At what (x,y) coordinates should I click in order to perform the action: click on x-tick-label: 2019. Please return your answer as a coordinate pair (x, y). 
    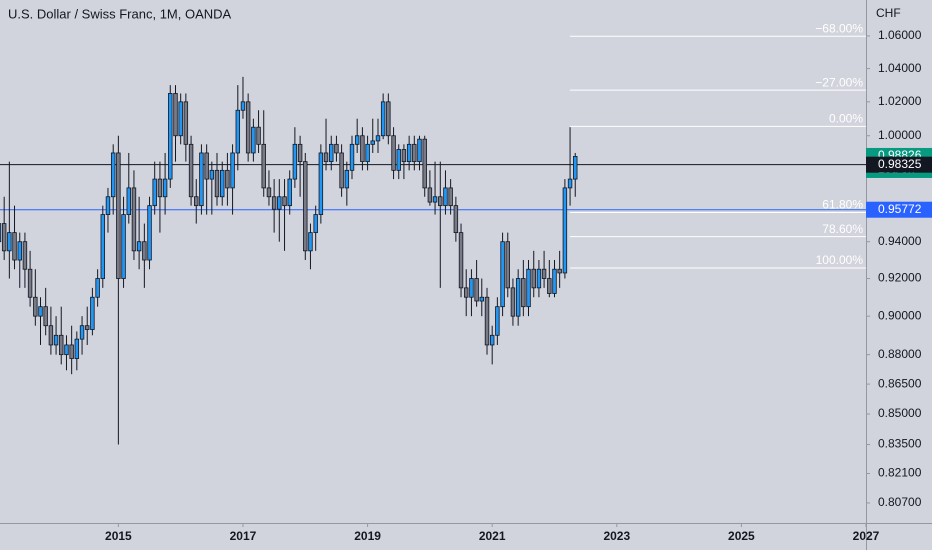
    Looking at the image, I should click on (367, 536).